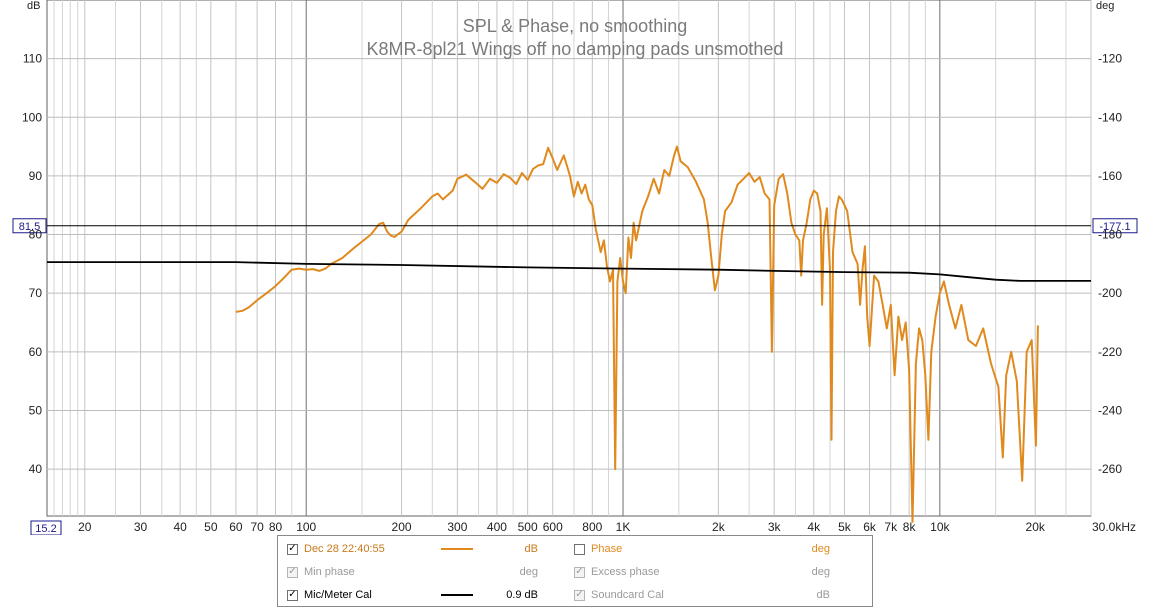  I want to click on legend-row: ✓ Dec 28 22:40:55 dB Phase deg, so click(575, 549).